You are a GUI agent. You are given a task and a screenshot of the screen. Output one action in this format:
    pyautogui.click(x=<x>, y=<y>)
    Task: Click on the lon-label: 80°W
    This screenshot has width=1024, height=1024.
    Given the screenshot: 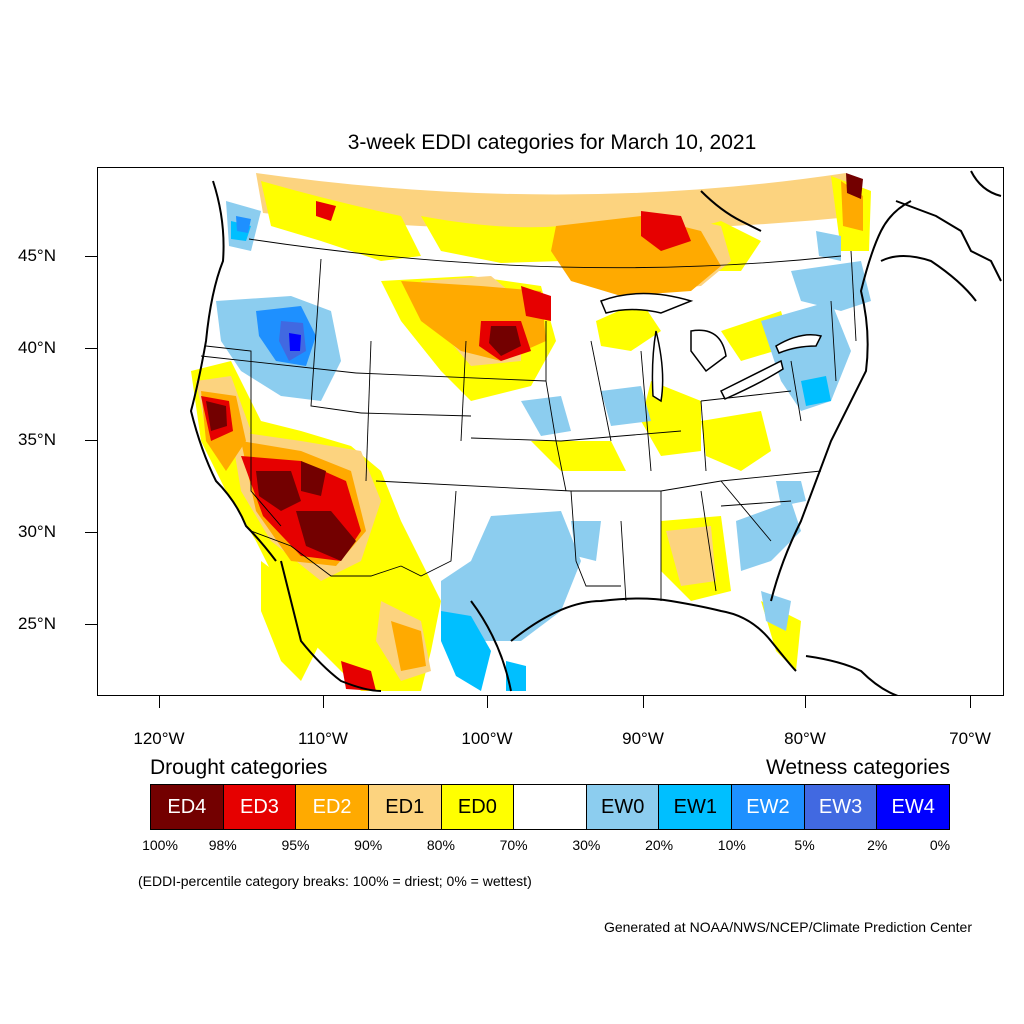 What is the action you would take?
    pyautogui.click(x=805, y=738)
    